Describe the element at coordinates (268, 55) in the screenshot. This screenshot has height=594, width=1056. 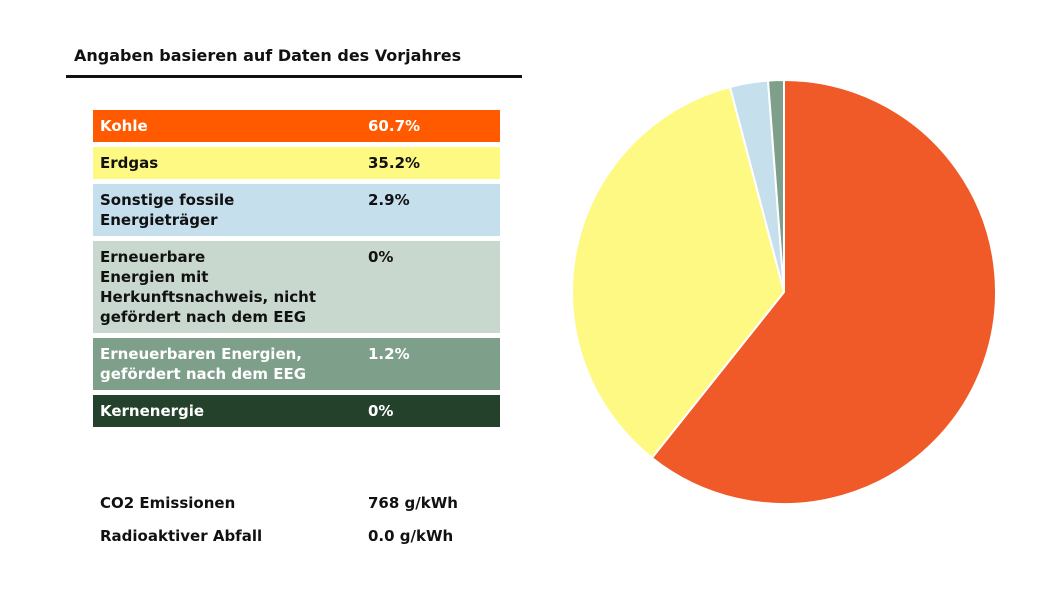
I see `page-title: Angaben basieren auf Daten des Vorjahres` at that location.